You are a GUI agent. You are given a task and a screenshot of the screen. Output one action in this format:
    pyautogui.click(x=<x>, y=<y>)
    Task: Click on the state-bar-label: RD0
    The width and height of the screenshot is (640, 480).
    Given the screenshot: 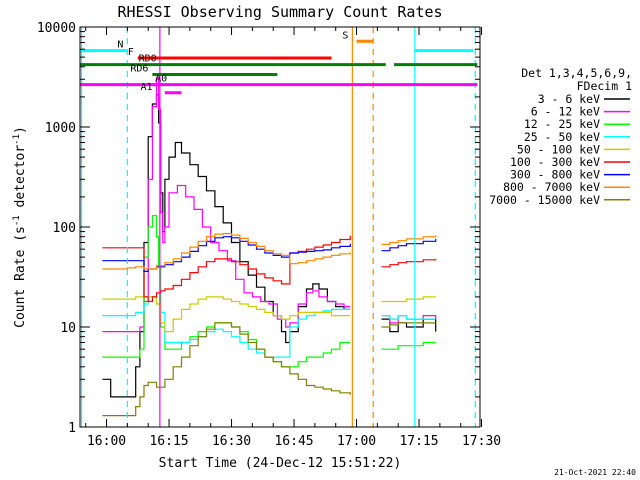 What is the action you would take?
    pyautogui.click(x=148, y=59)
    